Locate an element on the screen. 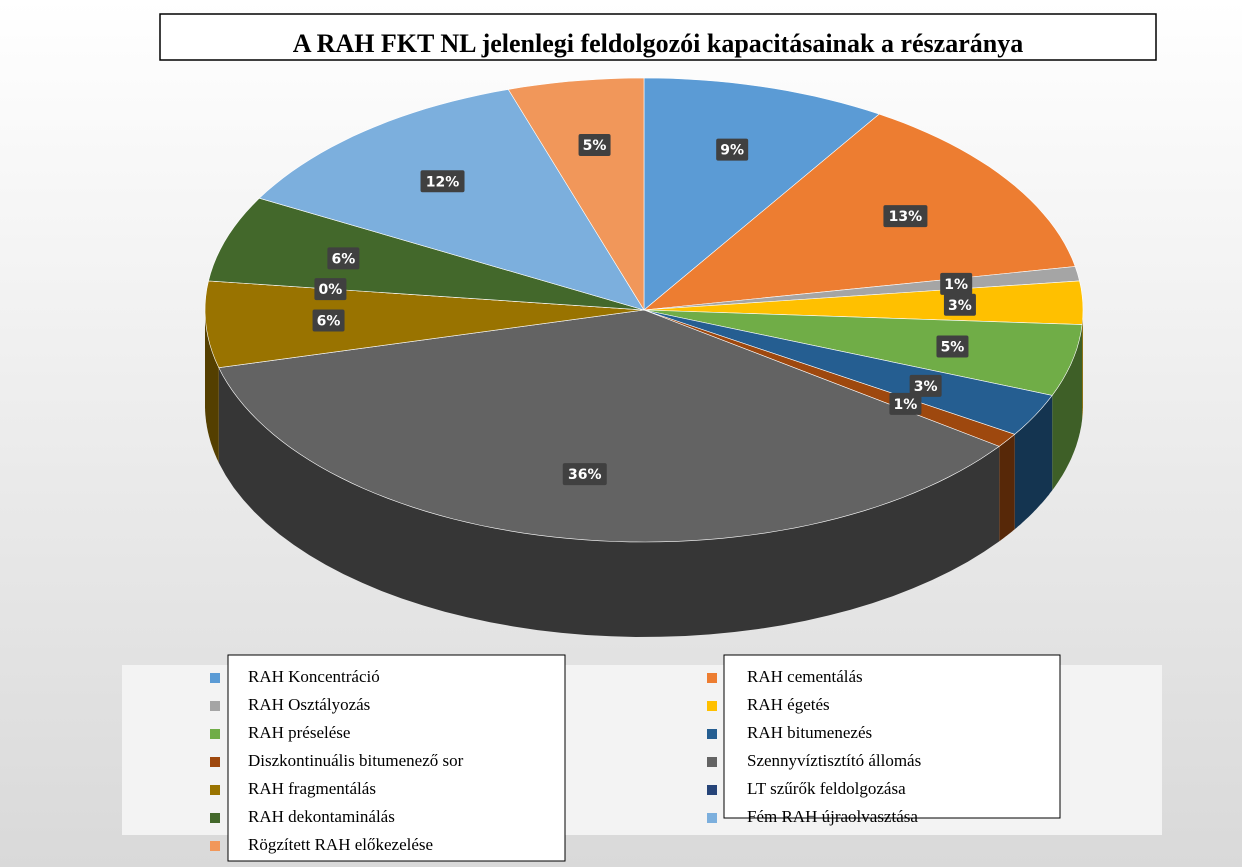 The image size is (1242, 867). legend-label: RAH Osztályozás is located at coordinates (309, 704).